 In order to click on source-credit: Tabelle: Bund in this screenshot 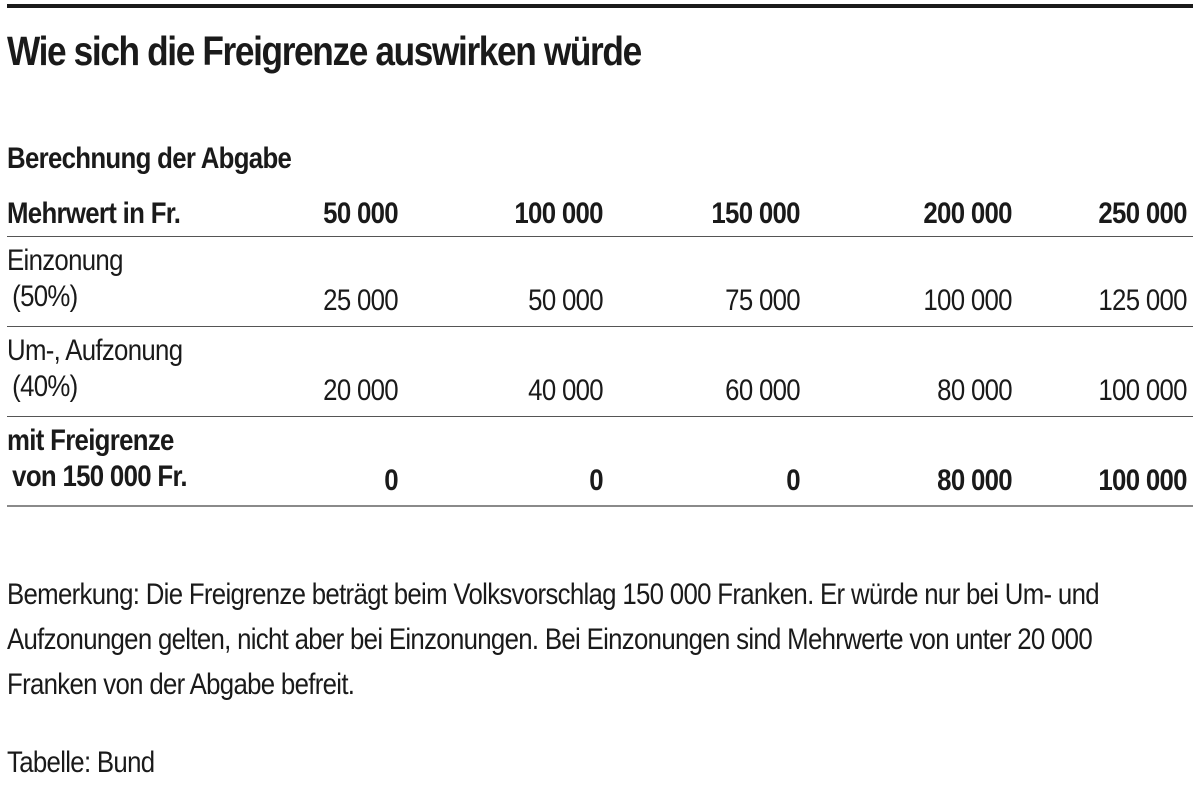, I will do `click(81, 762)`.